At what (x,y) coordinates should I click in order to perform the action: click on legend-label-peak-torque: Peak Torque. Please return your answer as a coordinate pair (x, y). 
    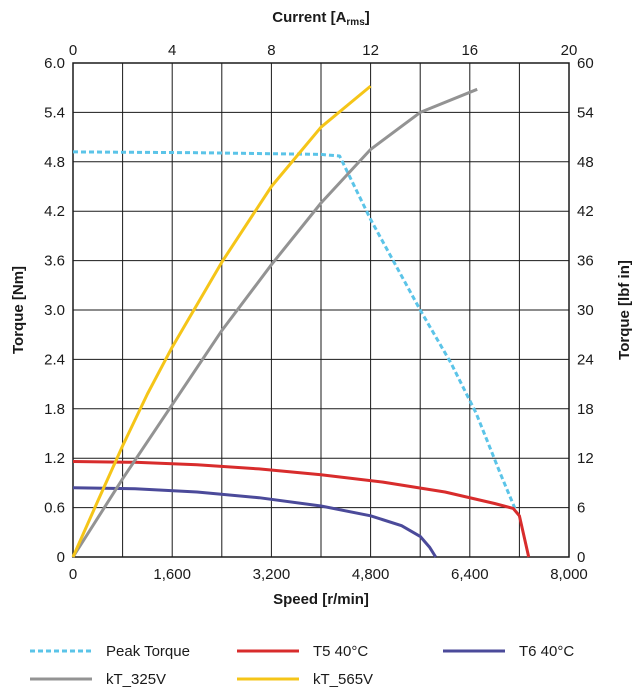
    Looking at the image, I should click on (148, 651).